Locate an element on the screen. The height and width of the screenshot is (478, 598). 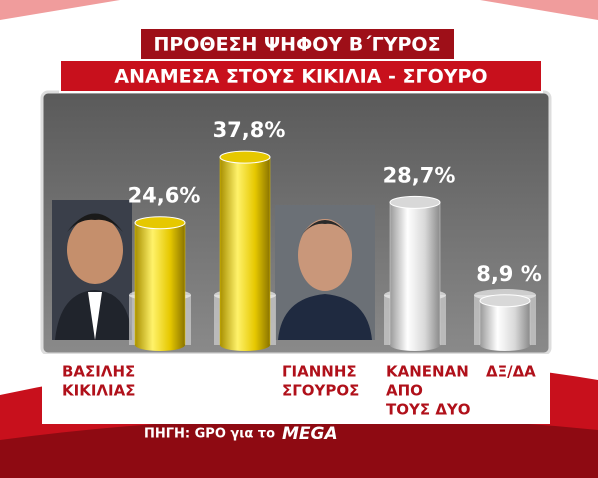
chart-title: ΠΡΟΘΕΣΗ ΨΗΦΟΥ Β΄ΓΥΡΟΣ is located at coordinates (296, 45).